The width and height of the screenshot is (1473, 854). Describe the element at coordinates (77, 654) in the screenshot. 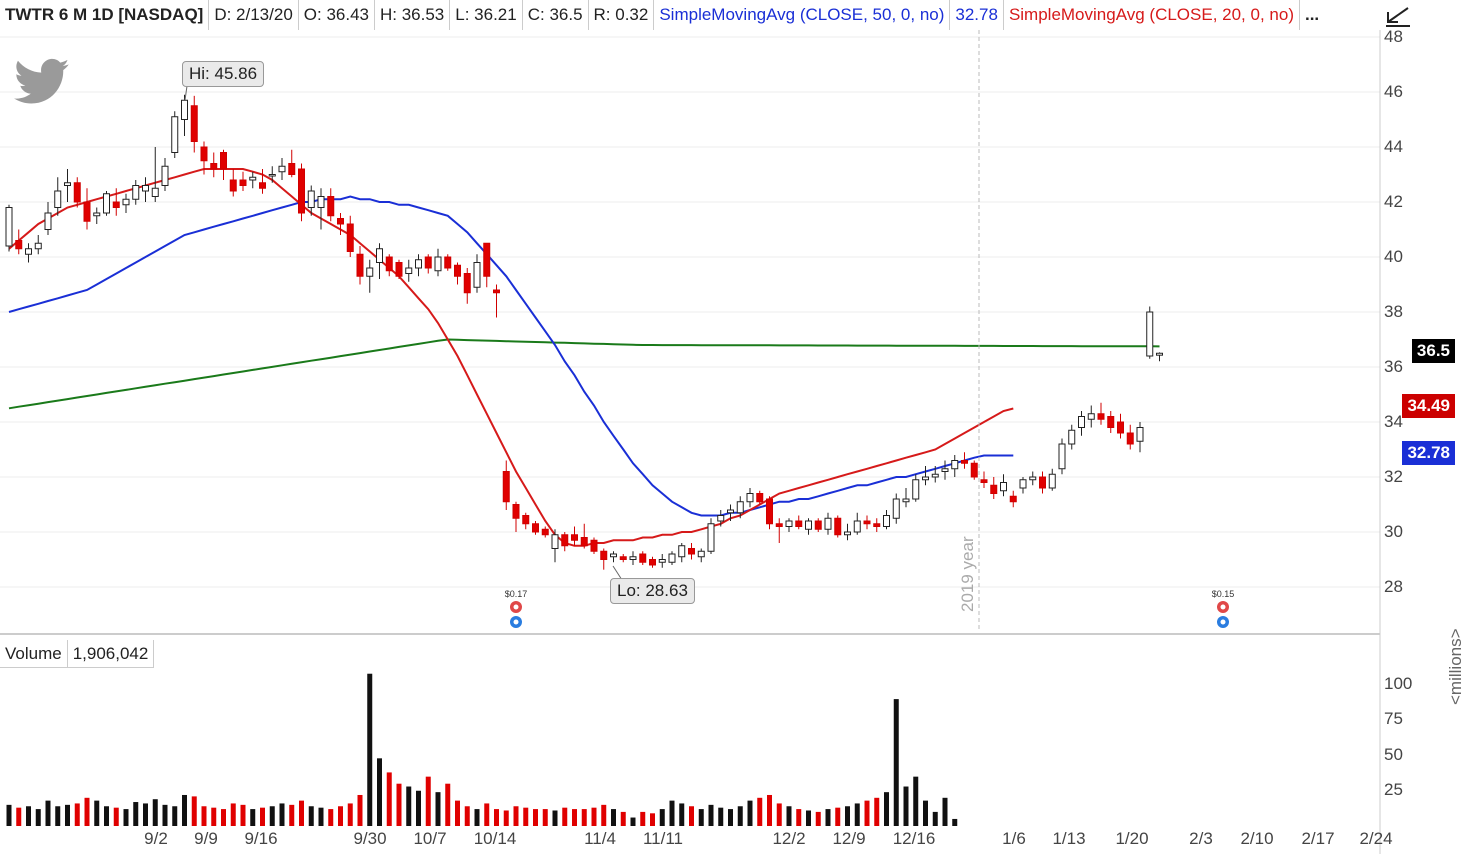

I see `volume-header: Volume 1,906,042` at that location.